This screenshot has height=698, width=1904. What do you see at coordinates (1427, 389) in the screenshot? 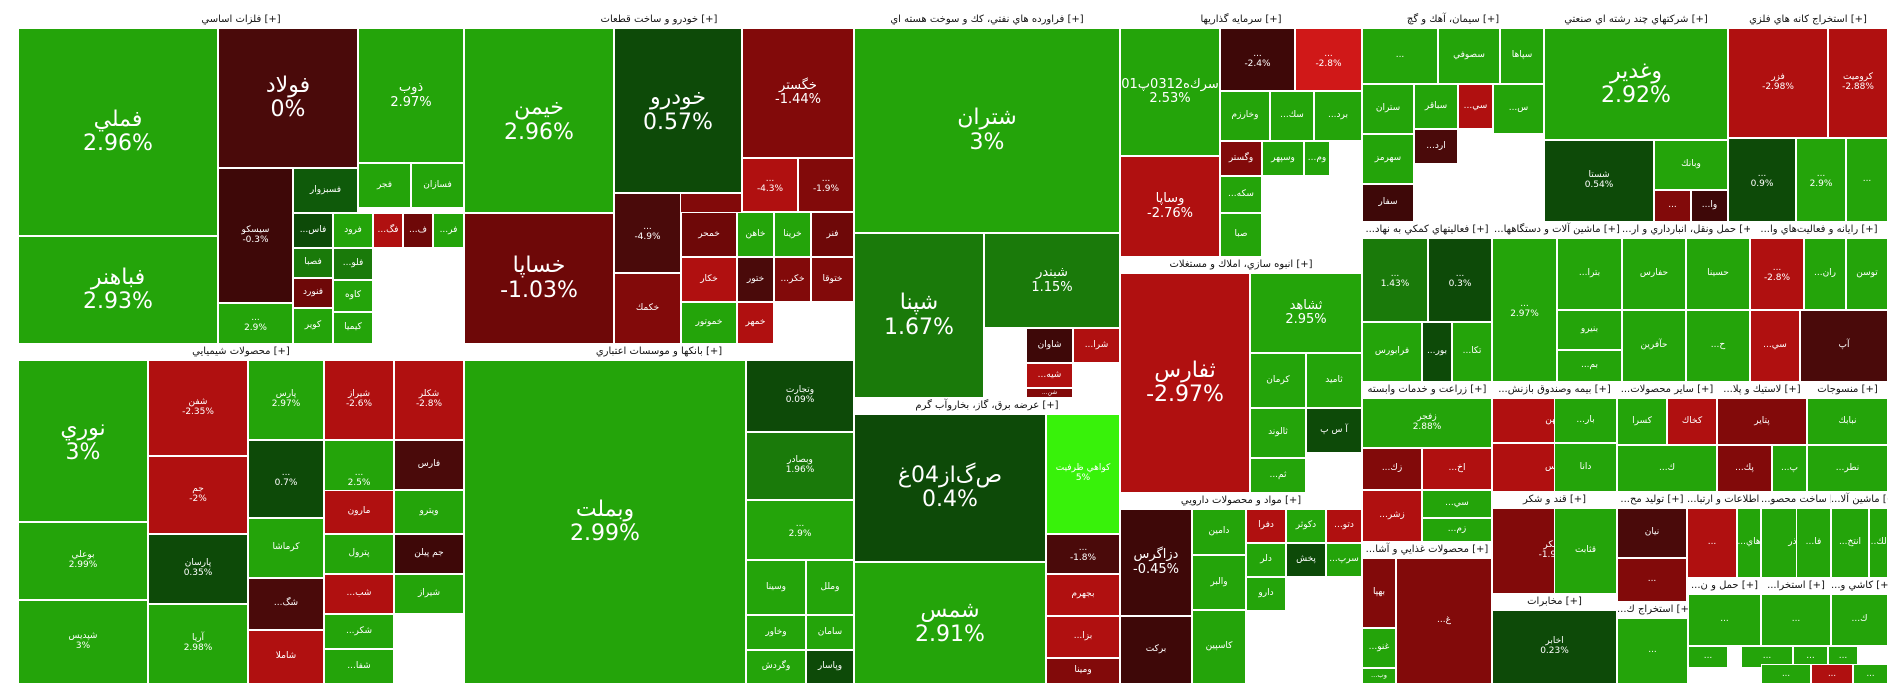
I see `sector-title: زراعت و خدمات وابسته [+]` at bounding box center [1427, 389].